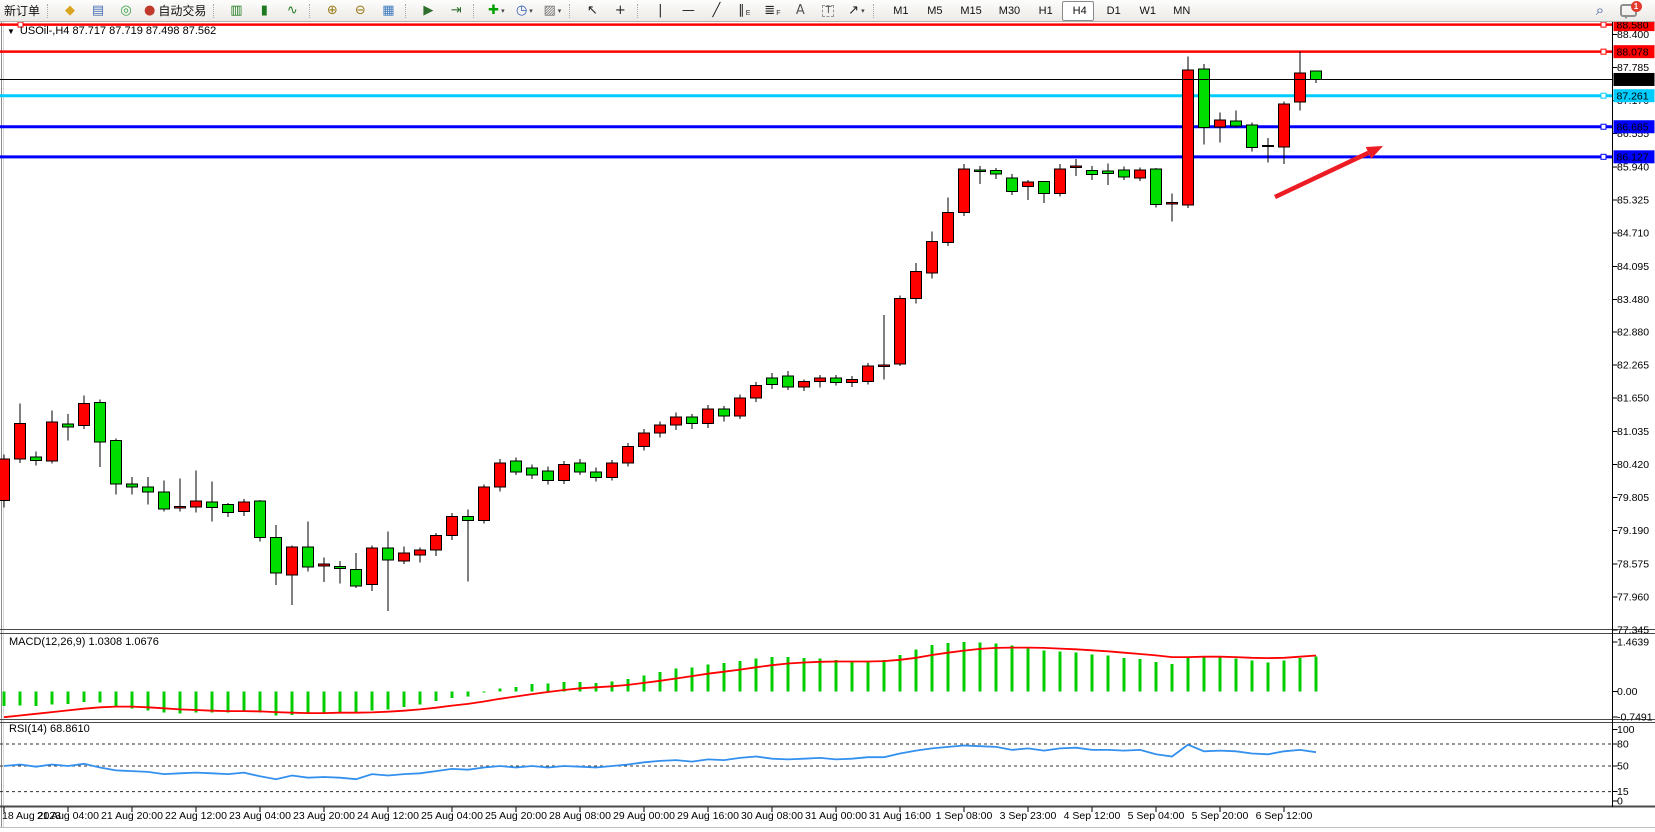  Describe the element at coordinates (452, 816) in the screenshot. I see `svg-text: 25 Aug 04:00` at that location.